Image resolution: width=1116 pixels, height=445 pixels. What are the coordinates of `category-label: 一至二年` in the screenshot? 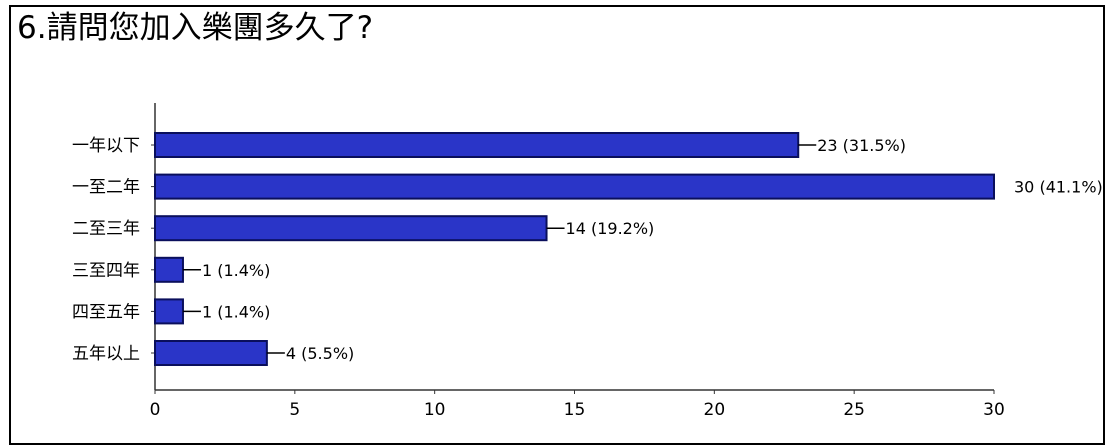 It's located at (106, 188).